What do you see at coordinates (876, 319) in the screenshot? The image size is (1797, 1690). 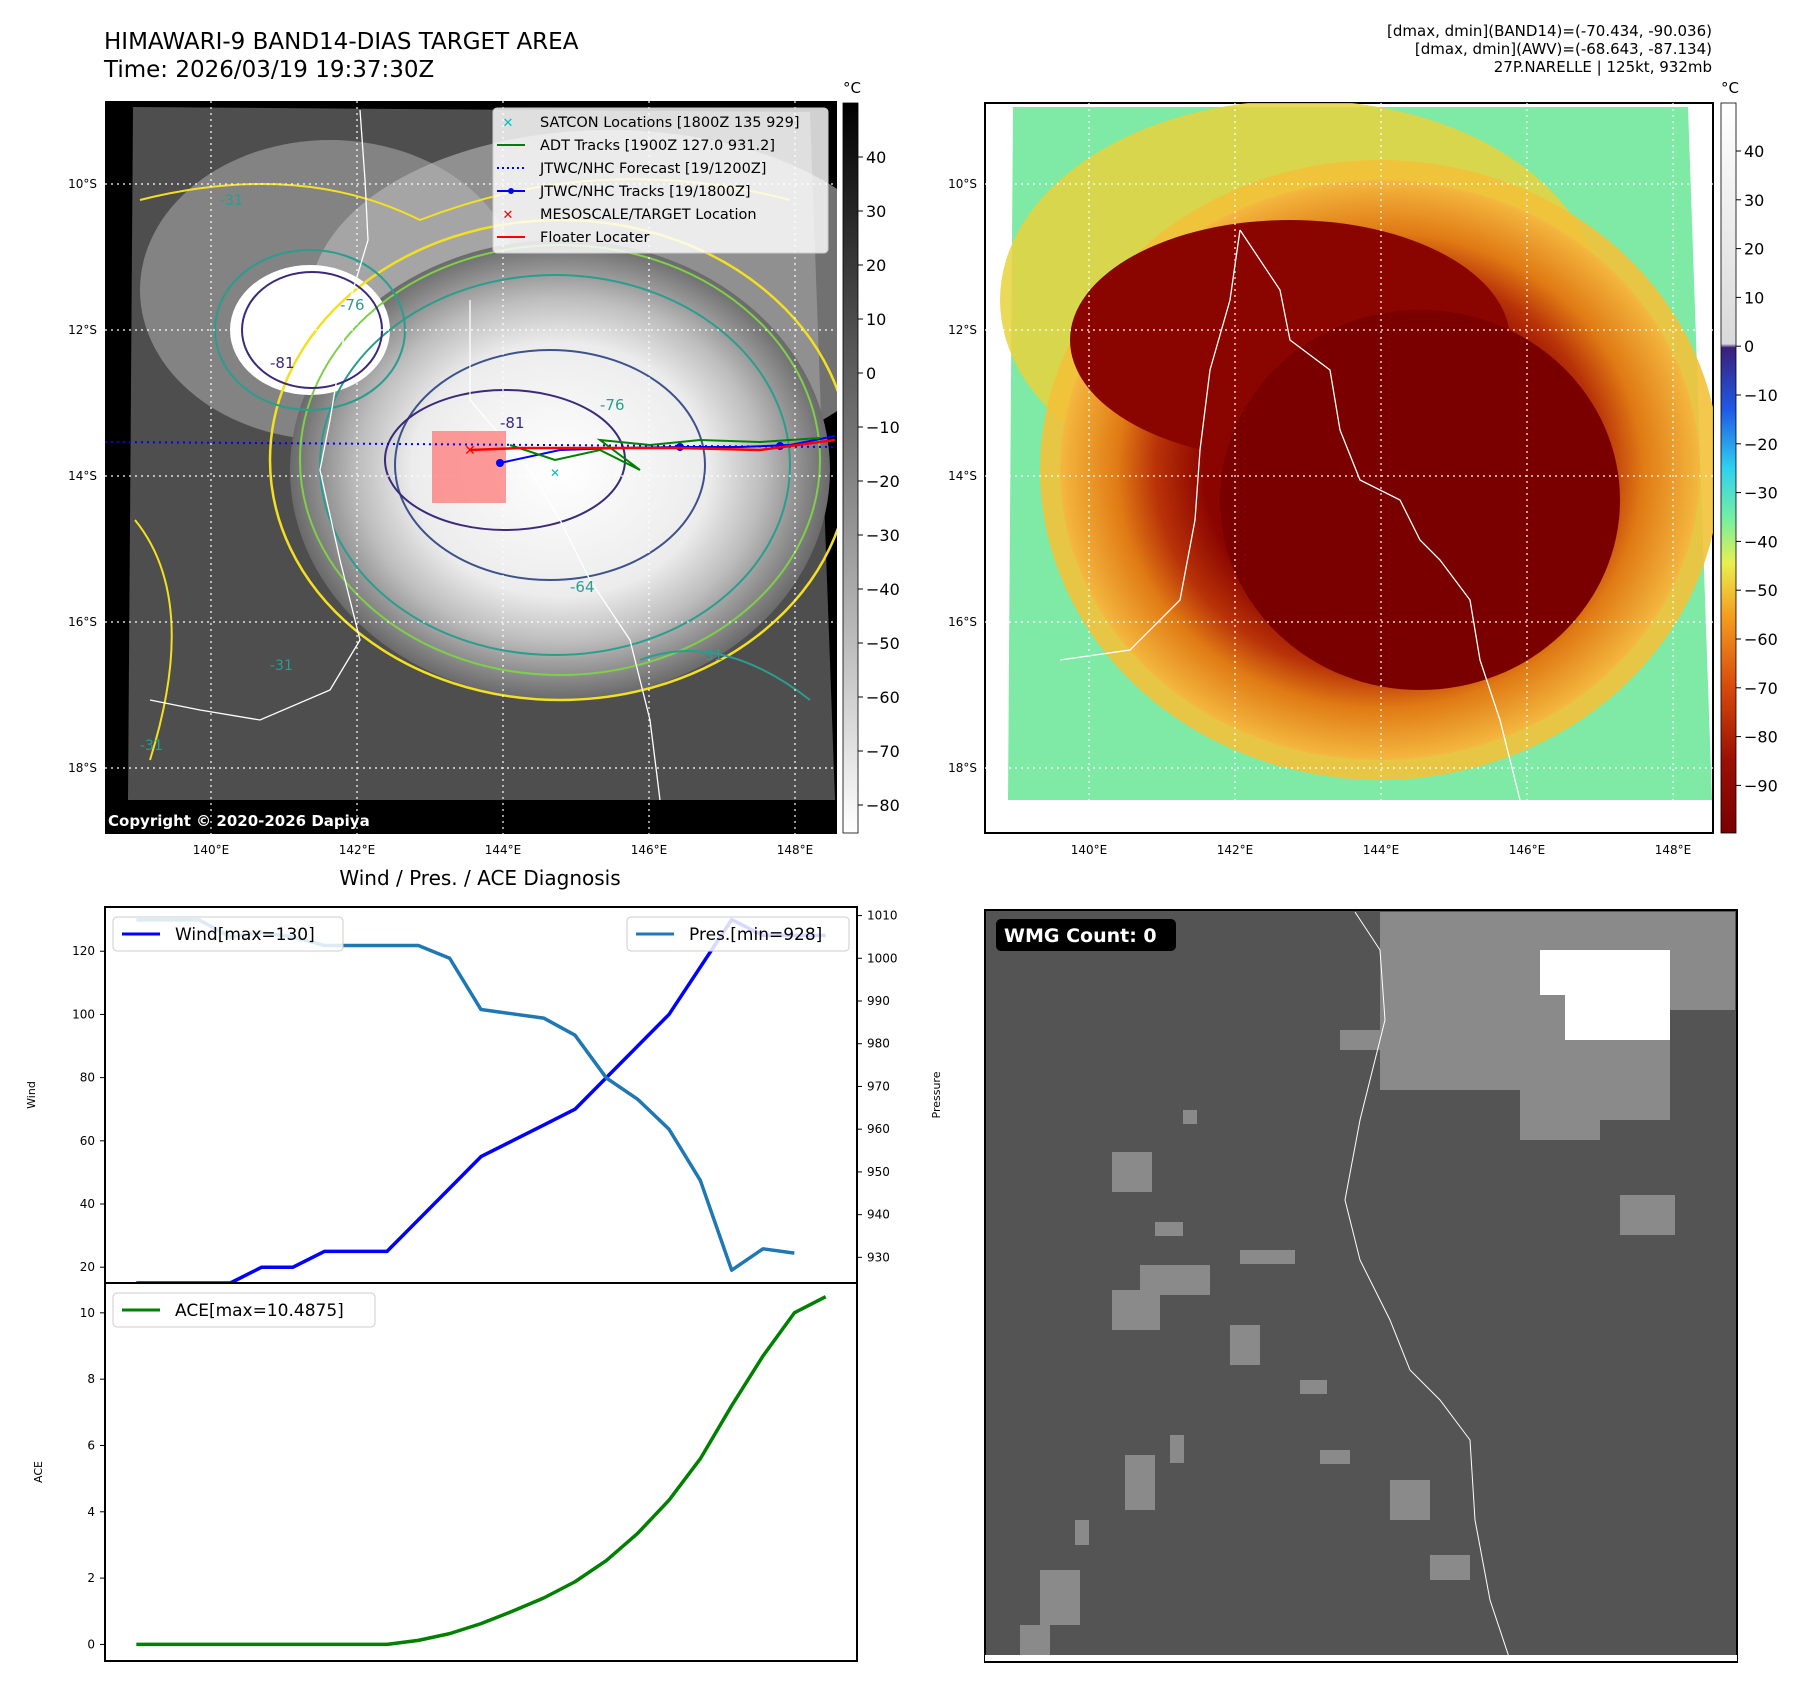 I see `colorbar-tick-label: 10` at bounding box center [876, 319].